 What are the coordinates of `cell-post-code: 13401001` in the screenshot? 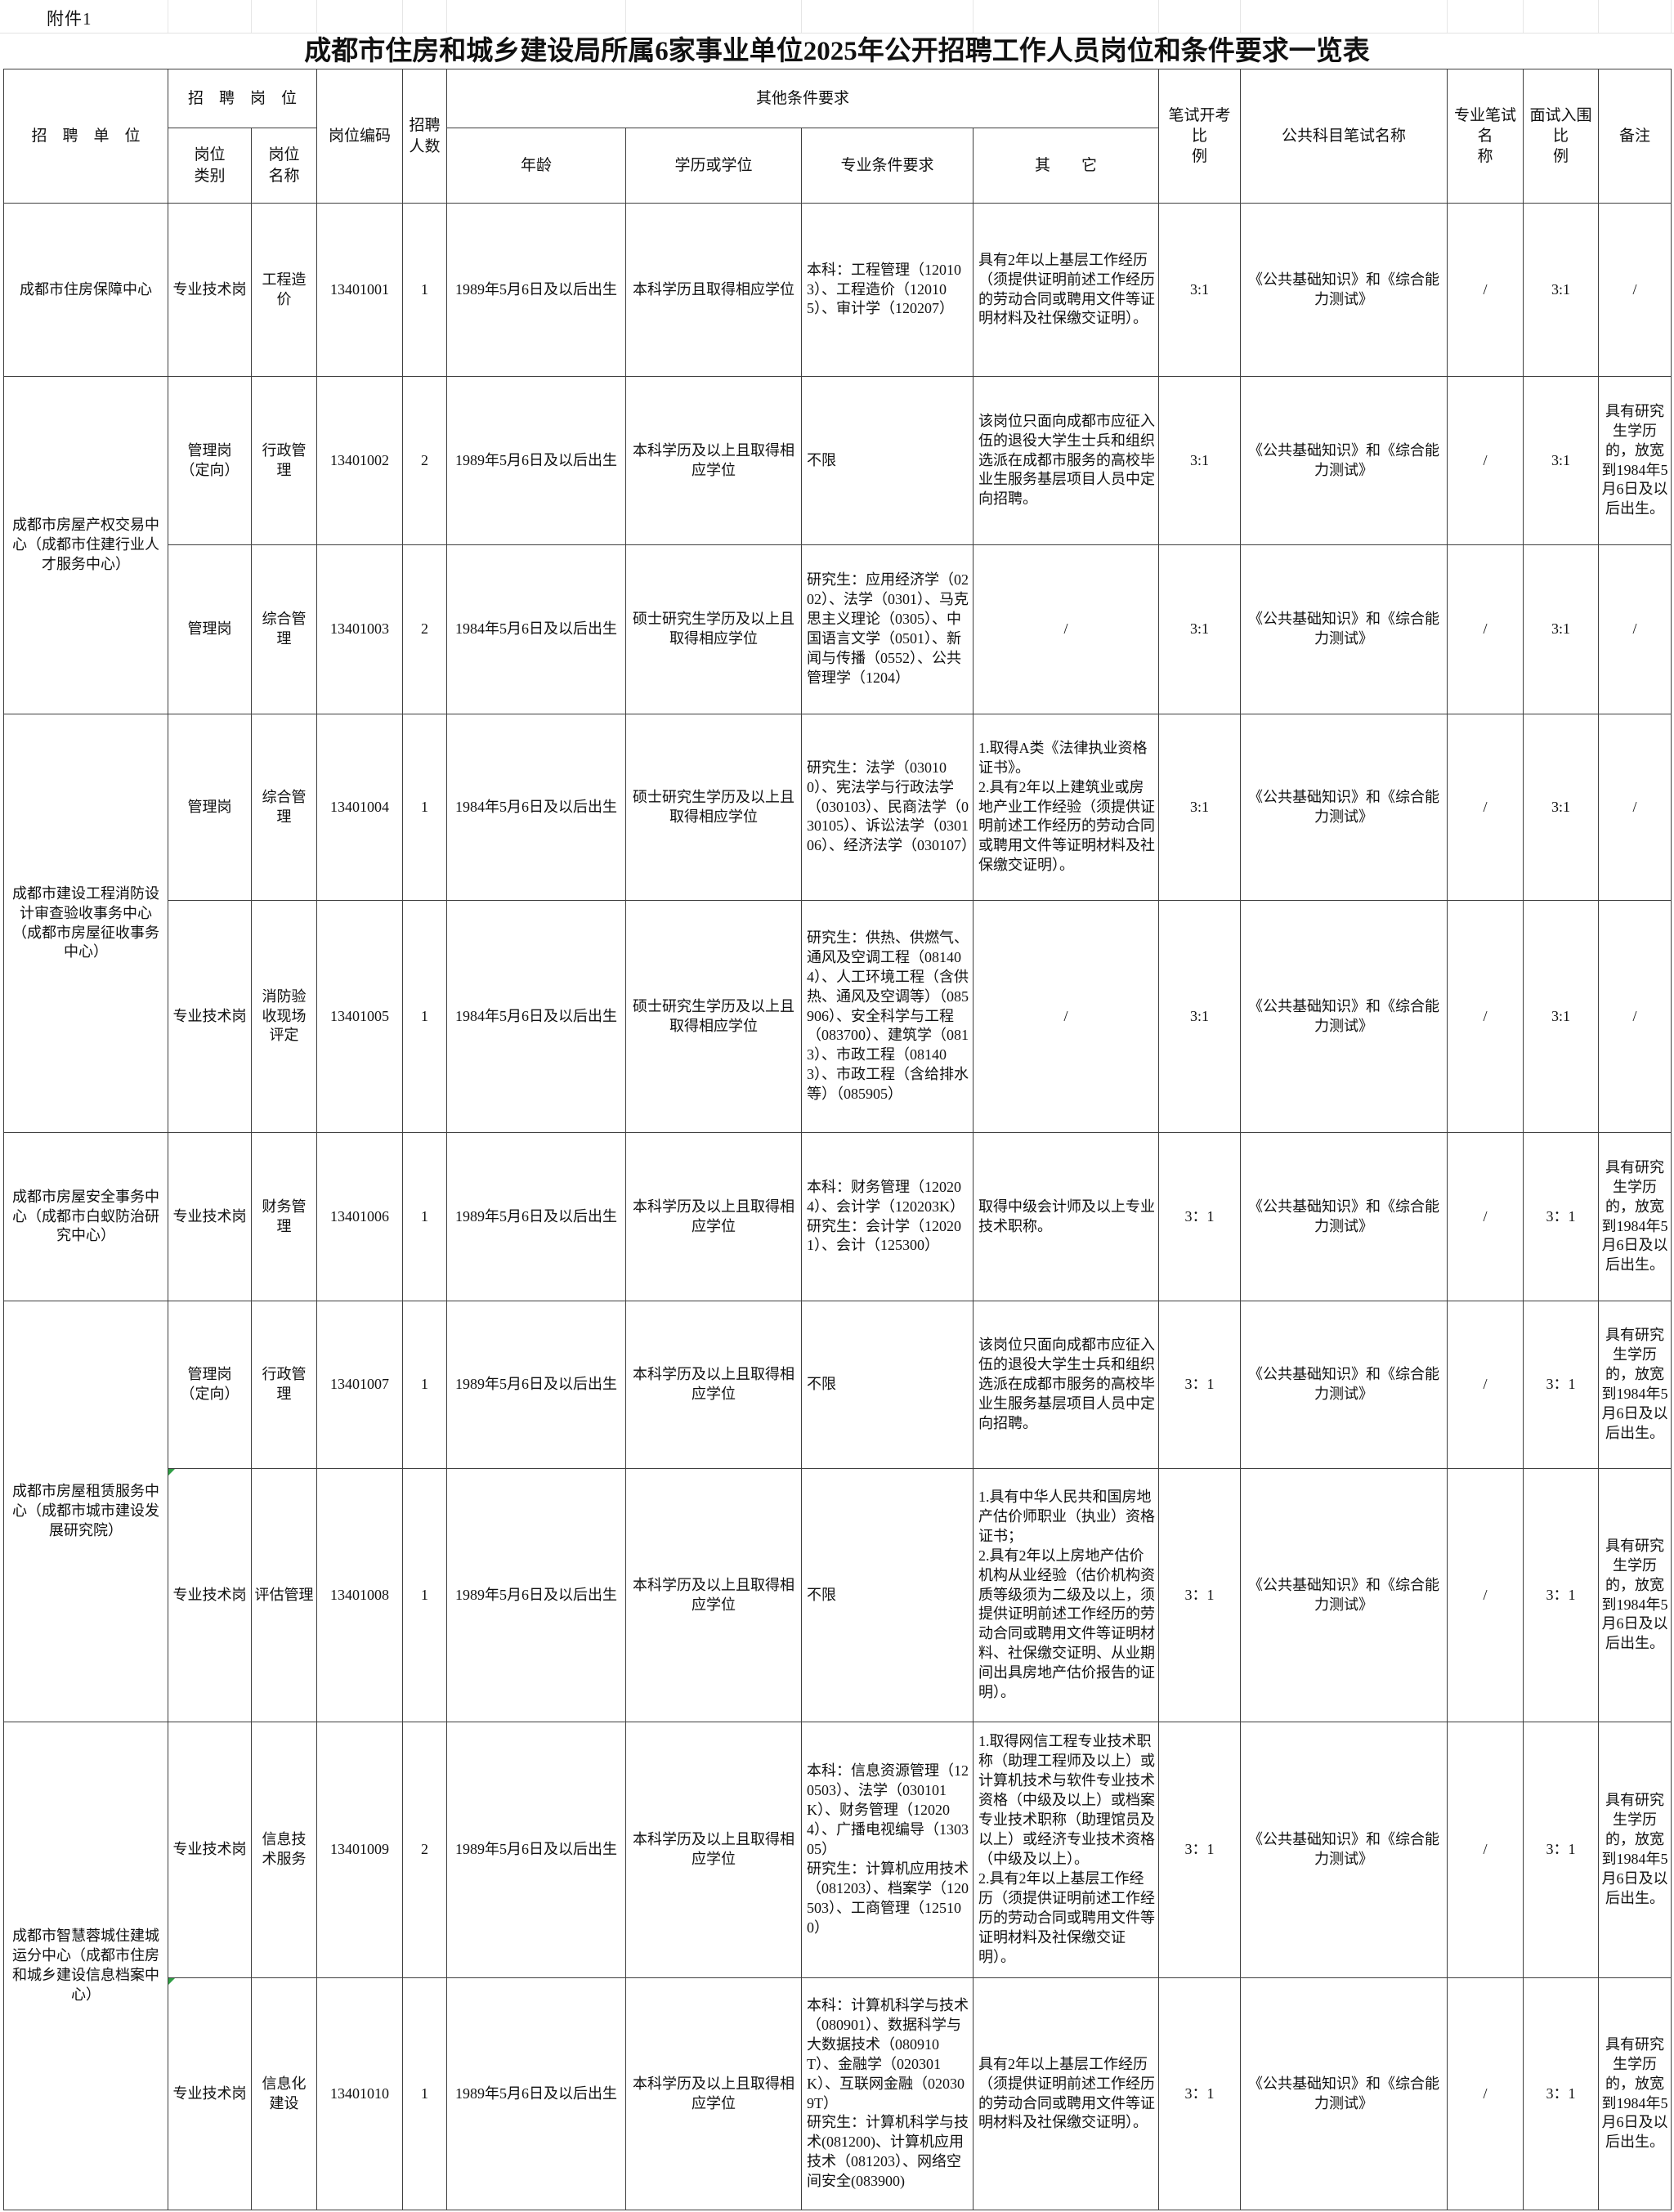 It's located at (360, 290).